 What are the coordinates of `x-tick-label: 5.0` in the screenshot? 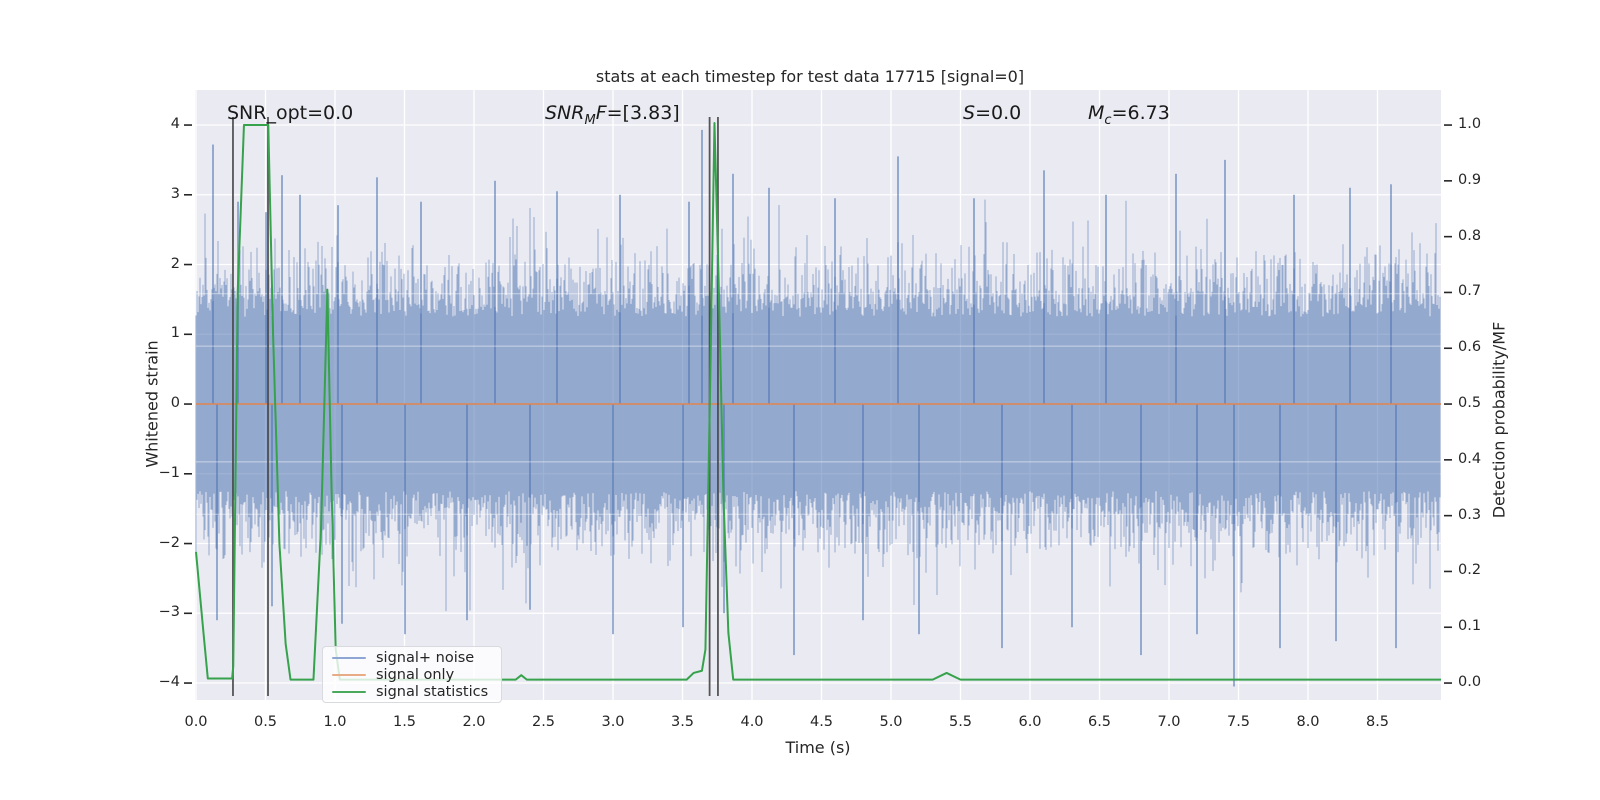 It's located at (891, 722).